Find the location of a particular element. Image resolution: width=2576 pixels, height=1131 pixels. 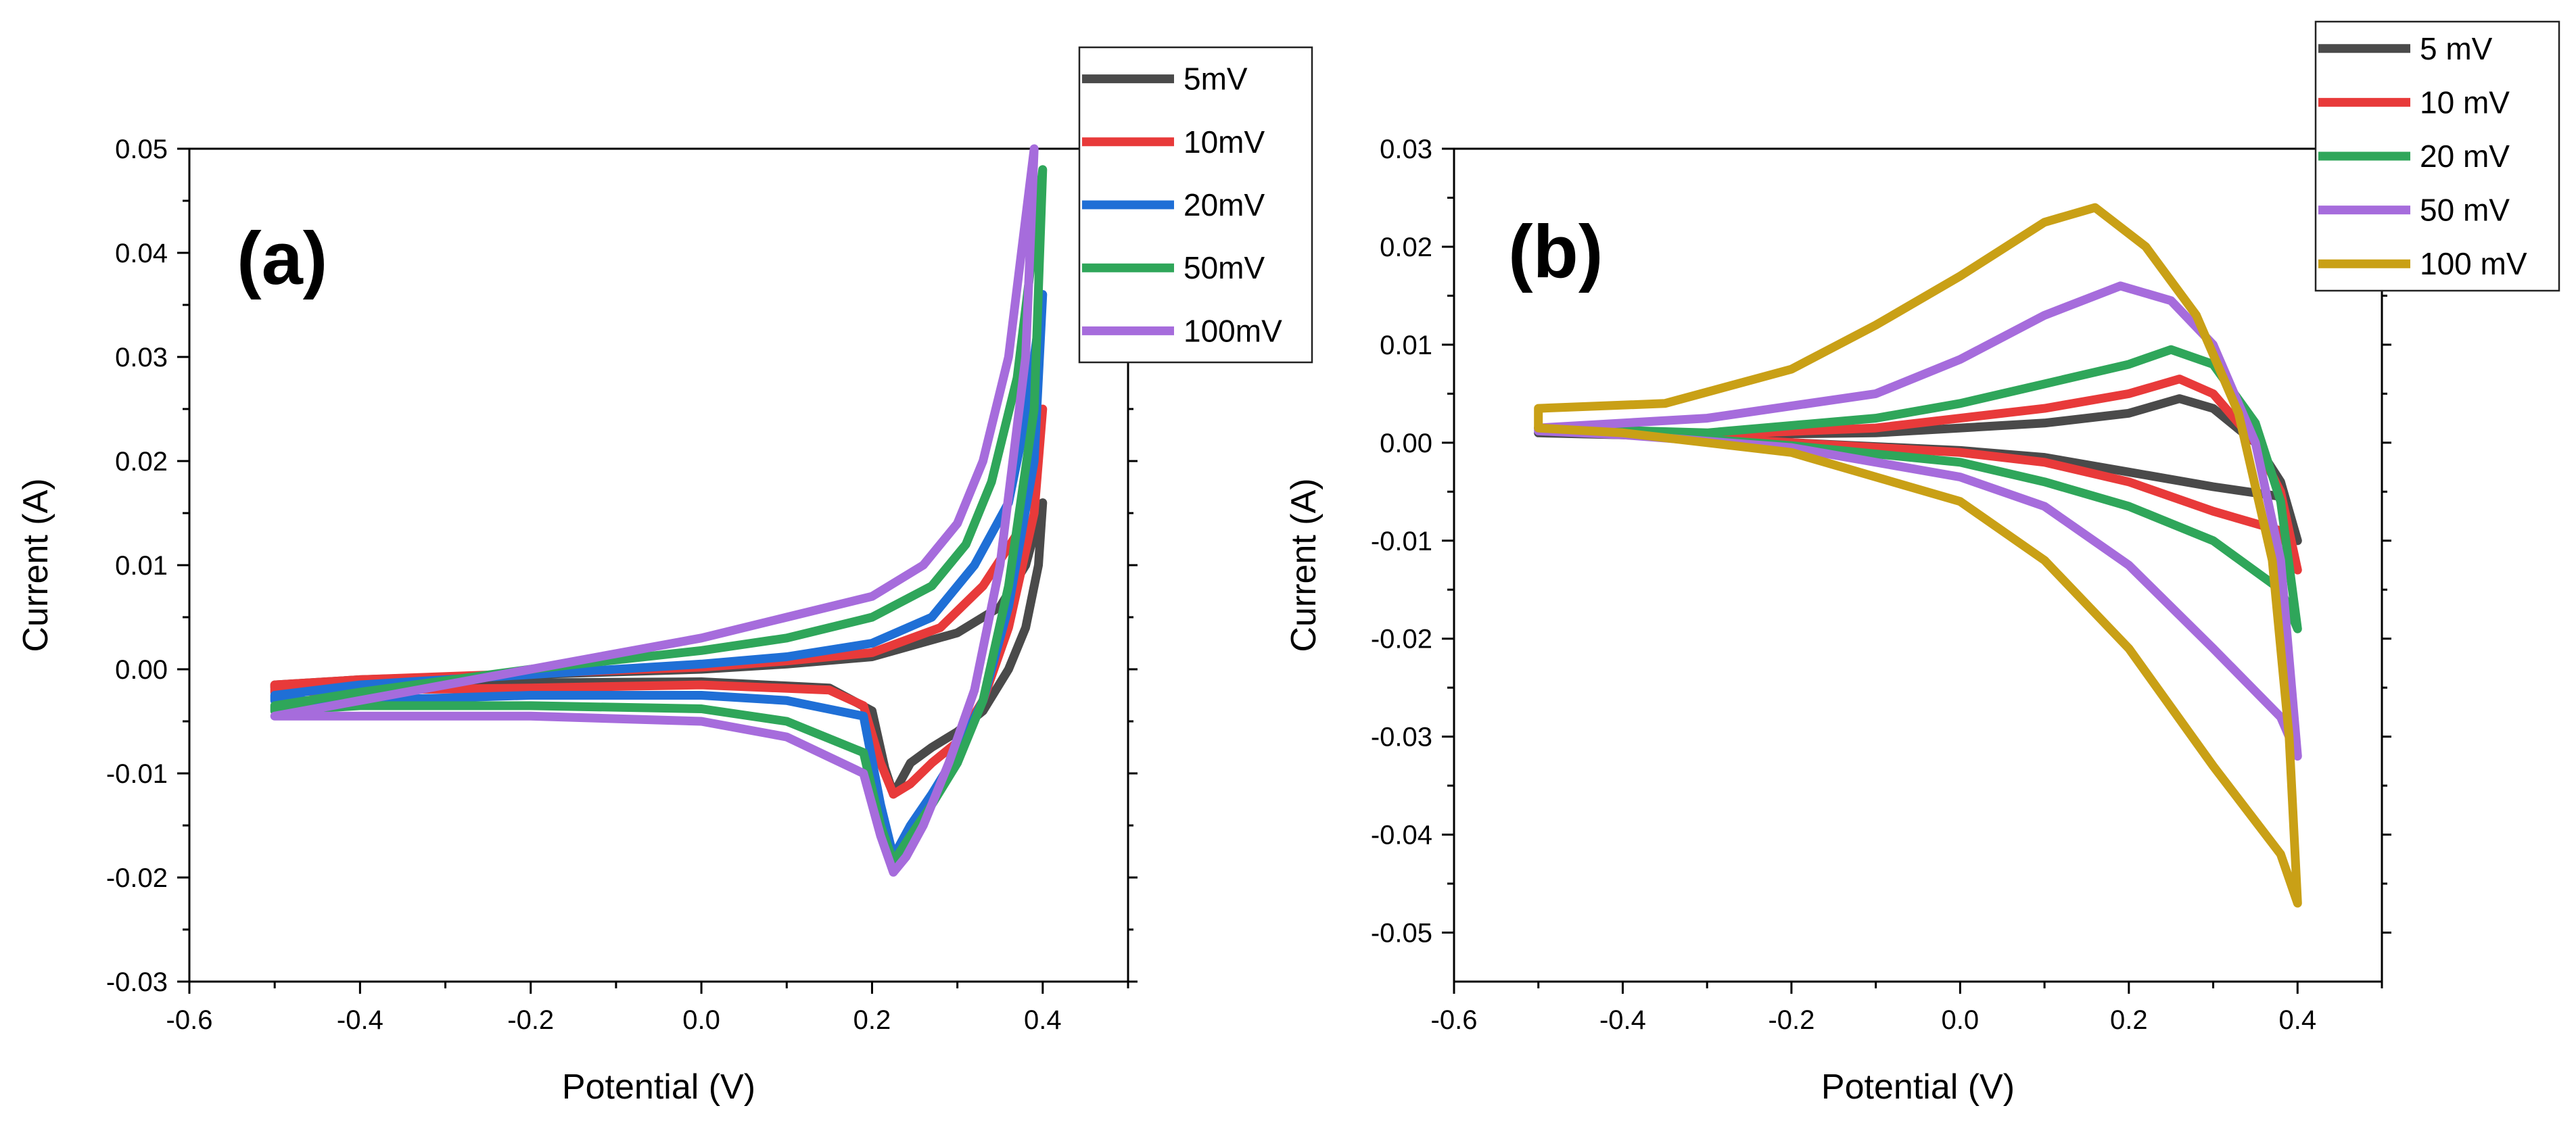

series-line-20mv is located at coordinates (1918, 489).